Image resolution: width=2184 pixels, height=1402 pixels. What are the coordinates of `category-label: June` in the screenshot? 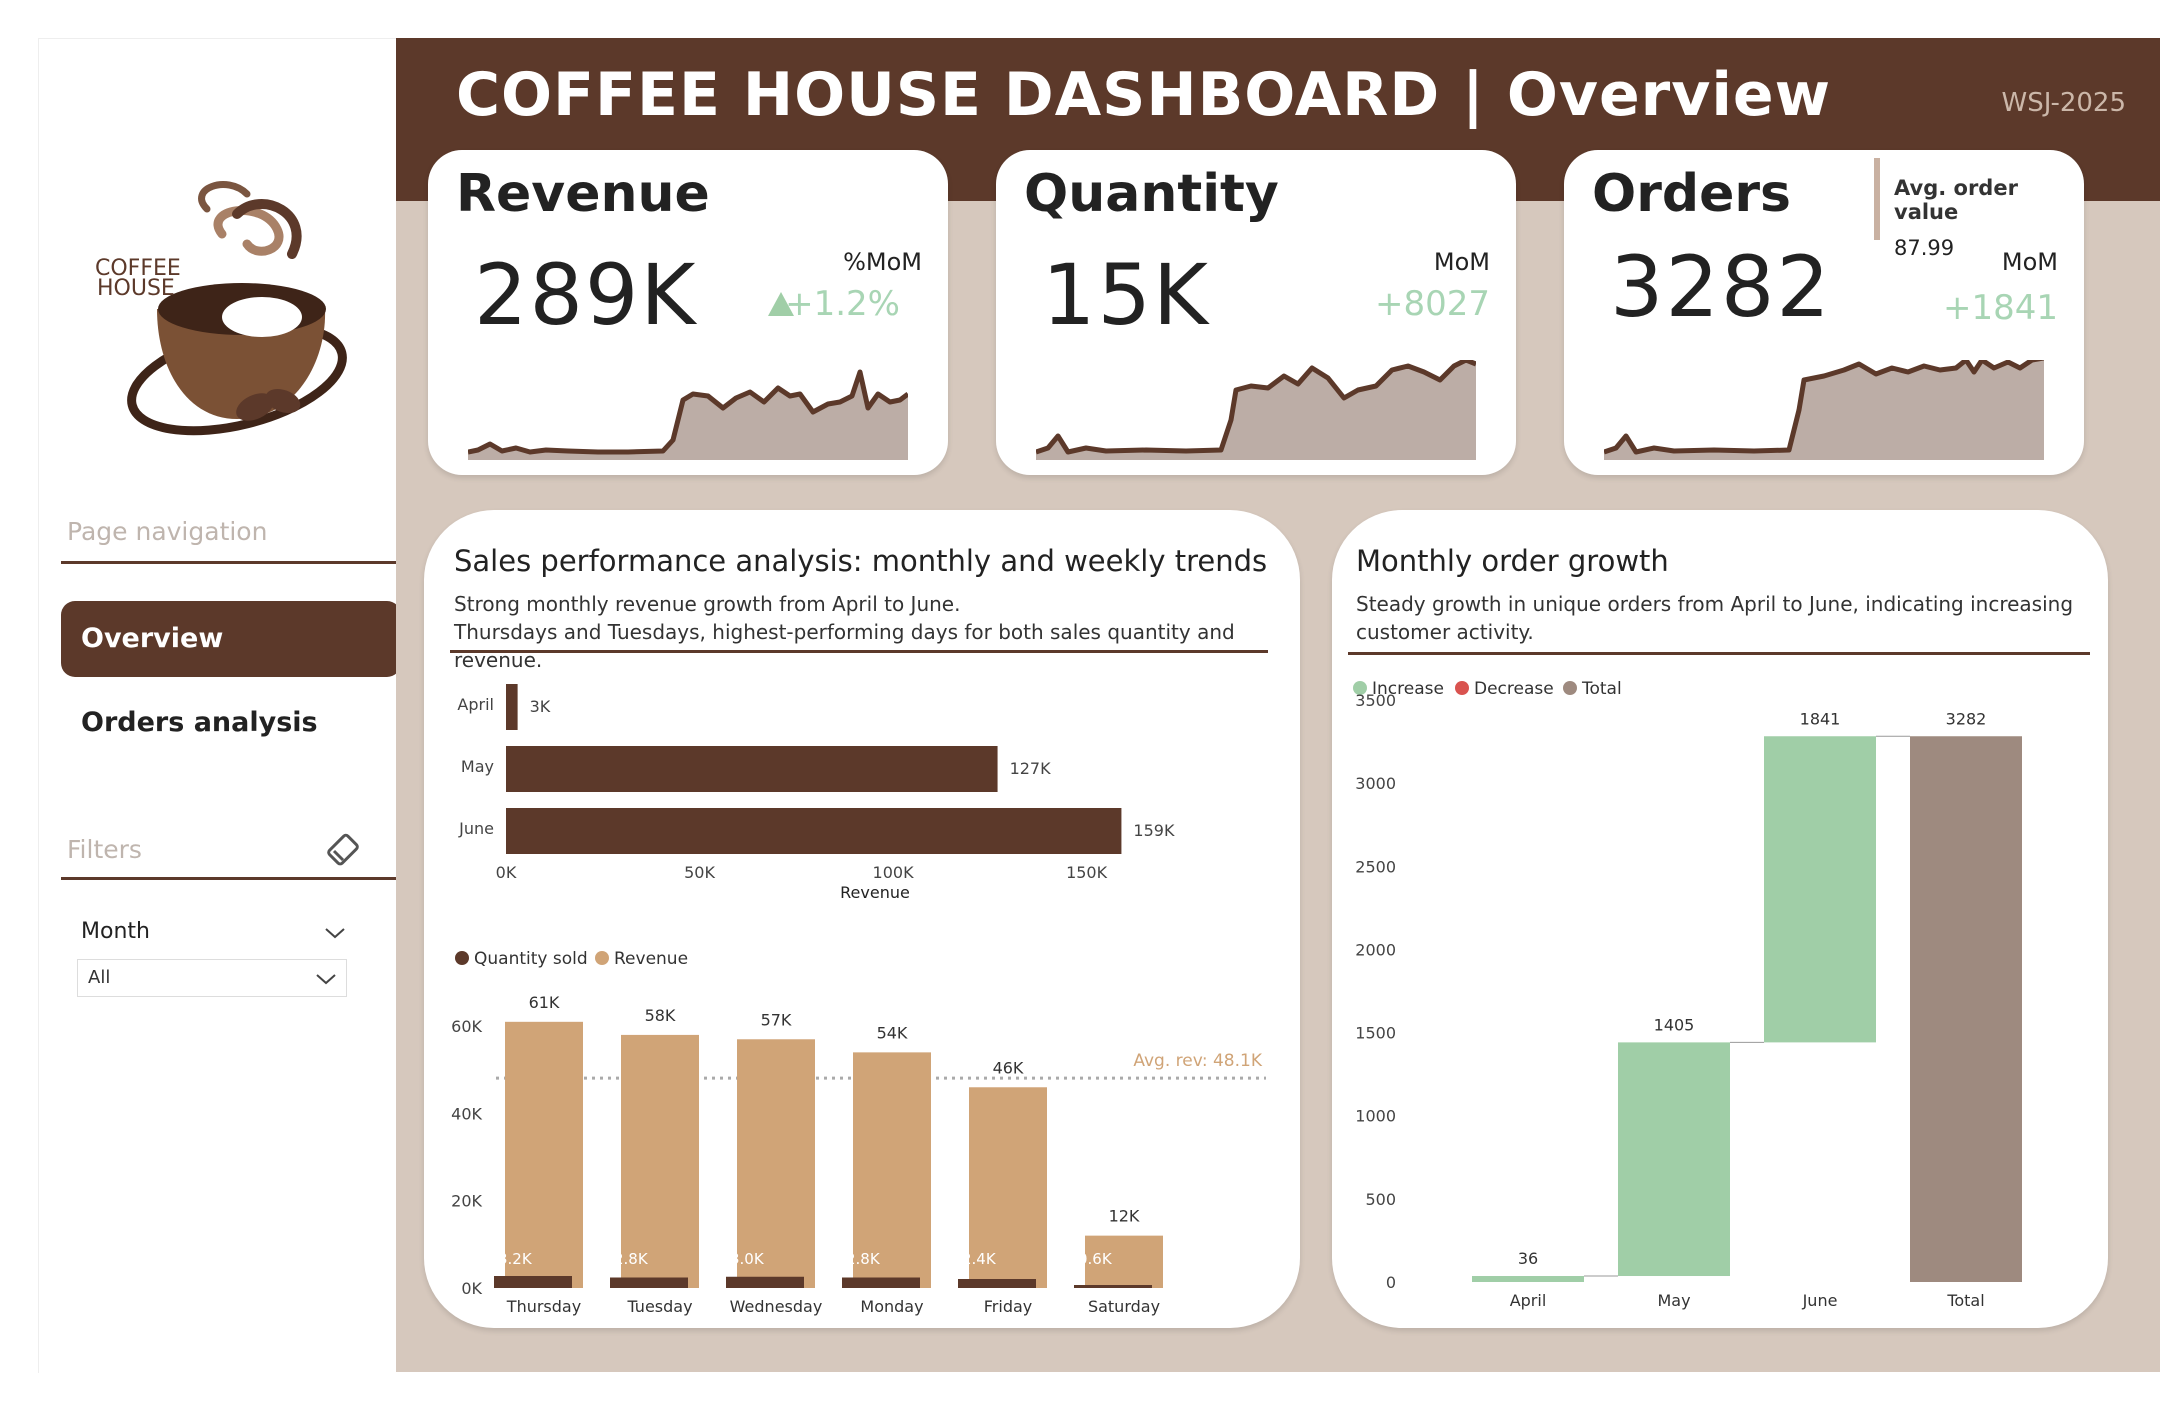 It's located at (476, 828).